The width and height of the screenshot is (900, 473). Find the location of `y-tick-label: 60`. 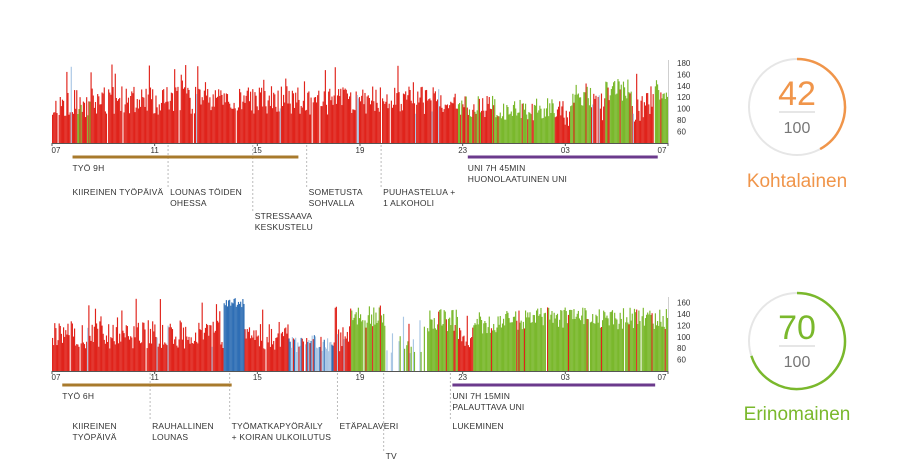

y-tick-label: 60 is located at coordinates (681, 360).